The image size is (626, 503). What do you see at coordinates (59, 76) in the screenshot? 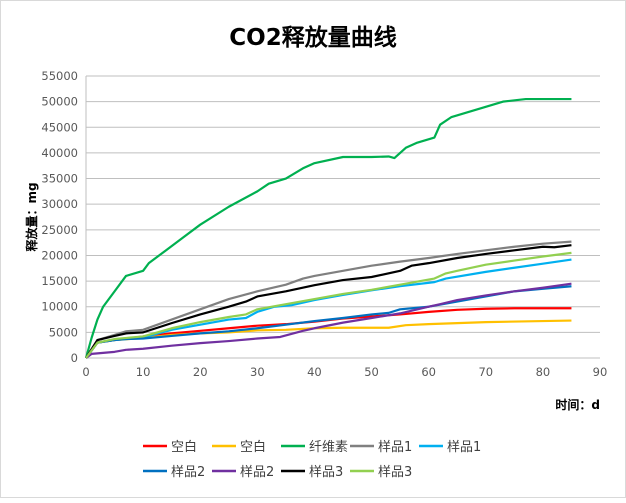
I see `y-tick-label: 55000` at bounding box center [59, 76].